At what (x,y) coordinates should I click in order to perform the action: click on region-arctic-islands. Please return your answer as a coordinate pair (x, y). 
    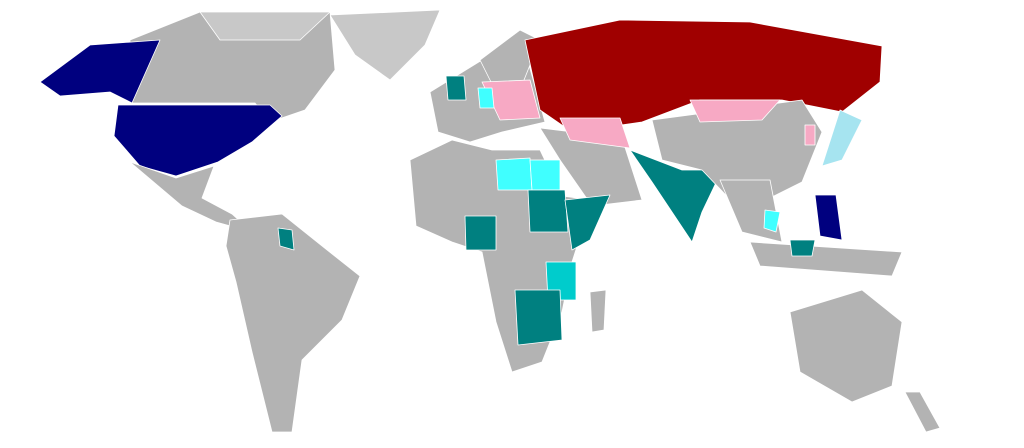
    Looking at the image, I should click on (265, 26).